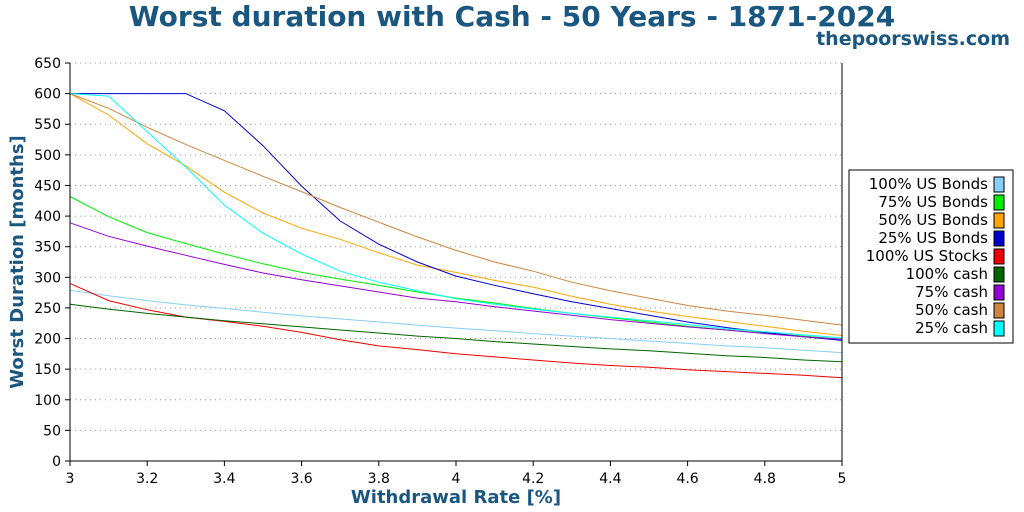 The height and width of the screenshot is (512, 1024). What do you see at coordinates (47, 156) in the screenshot?
I see `y-tick-label: 500` at bounding box center [47, 156].